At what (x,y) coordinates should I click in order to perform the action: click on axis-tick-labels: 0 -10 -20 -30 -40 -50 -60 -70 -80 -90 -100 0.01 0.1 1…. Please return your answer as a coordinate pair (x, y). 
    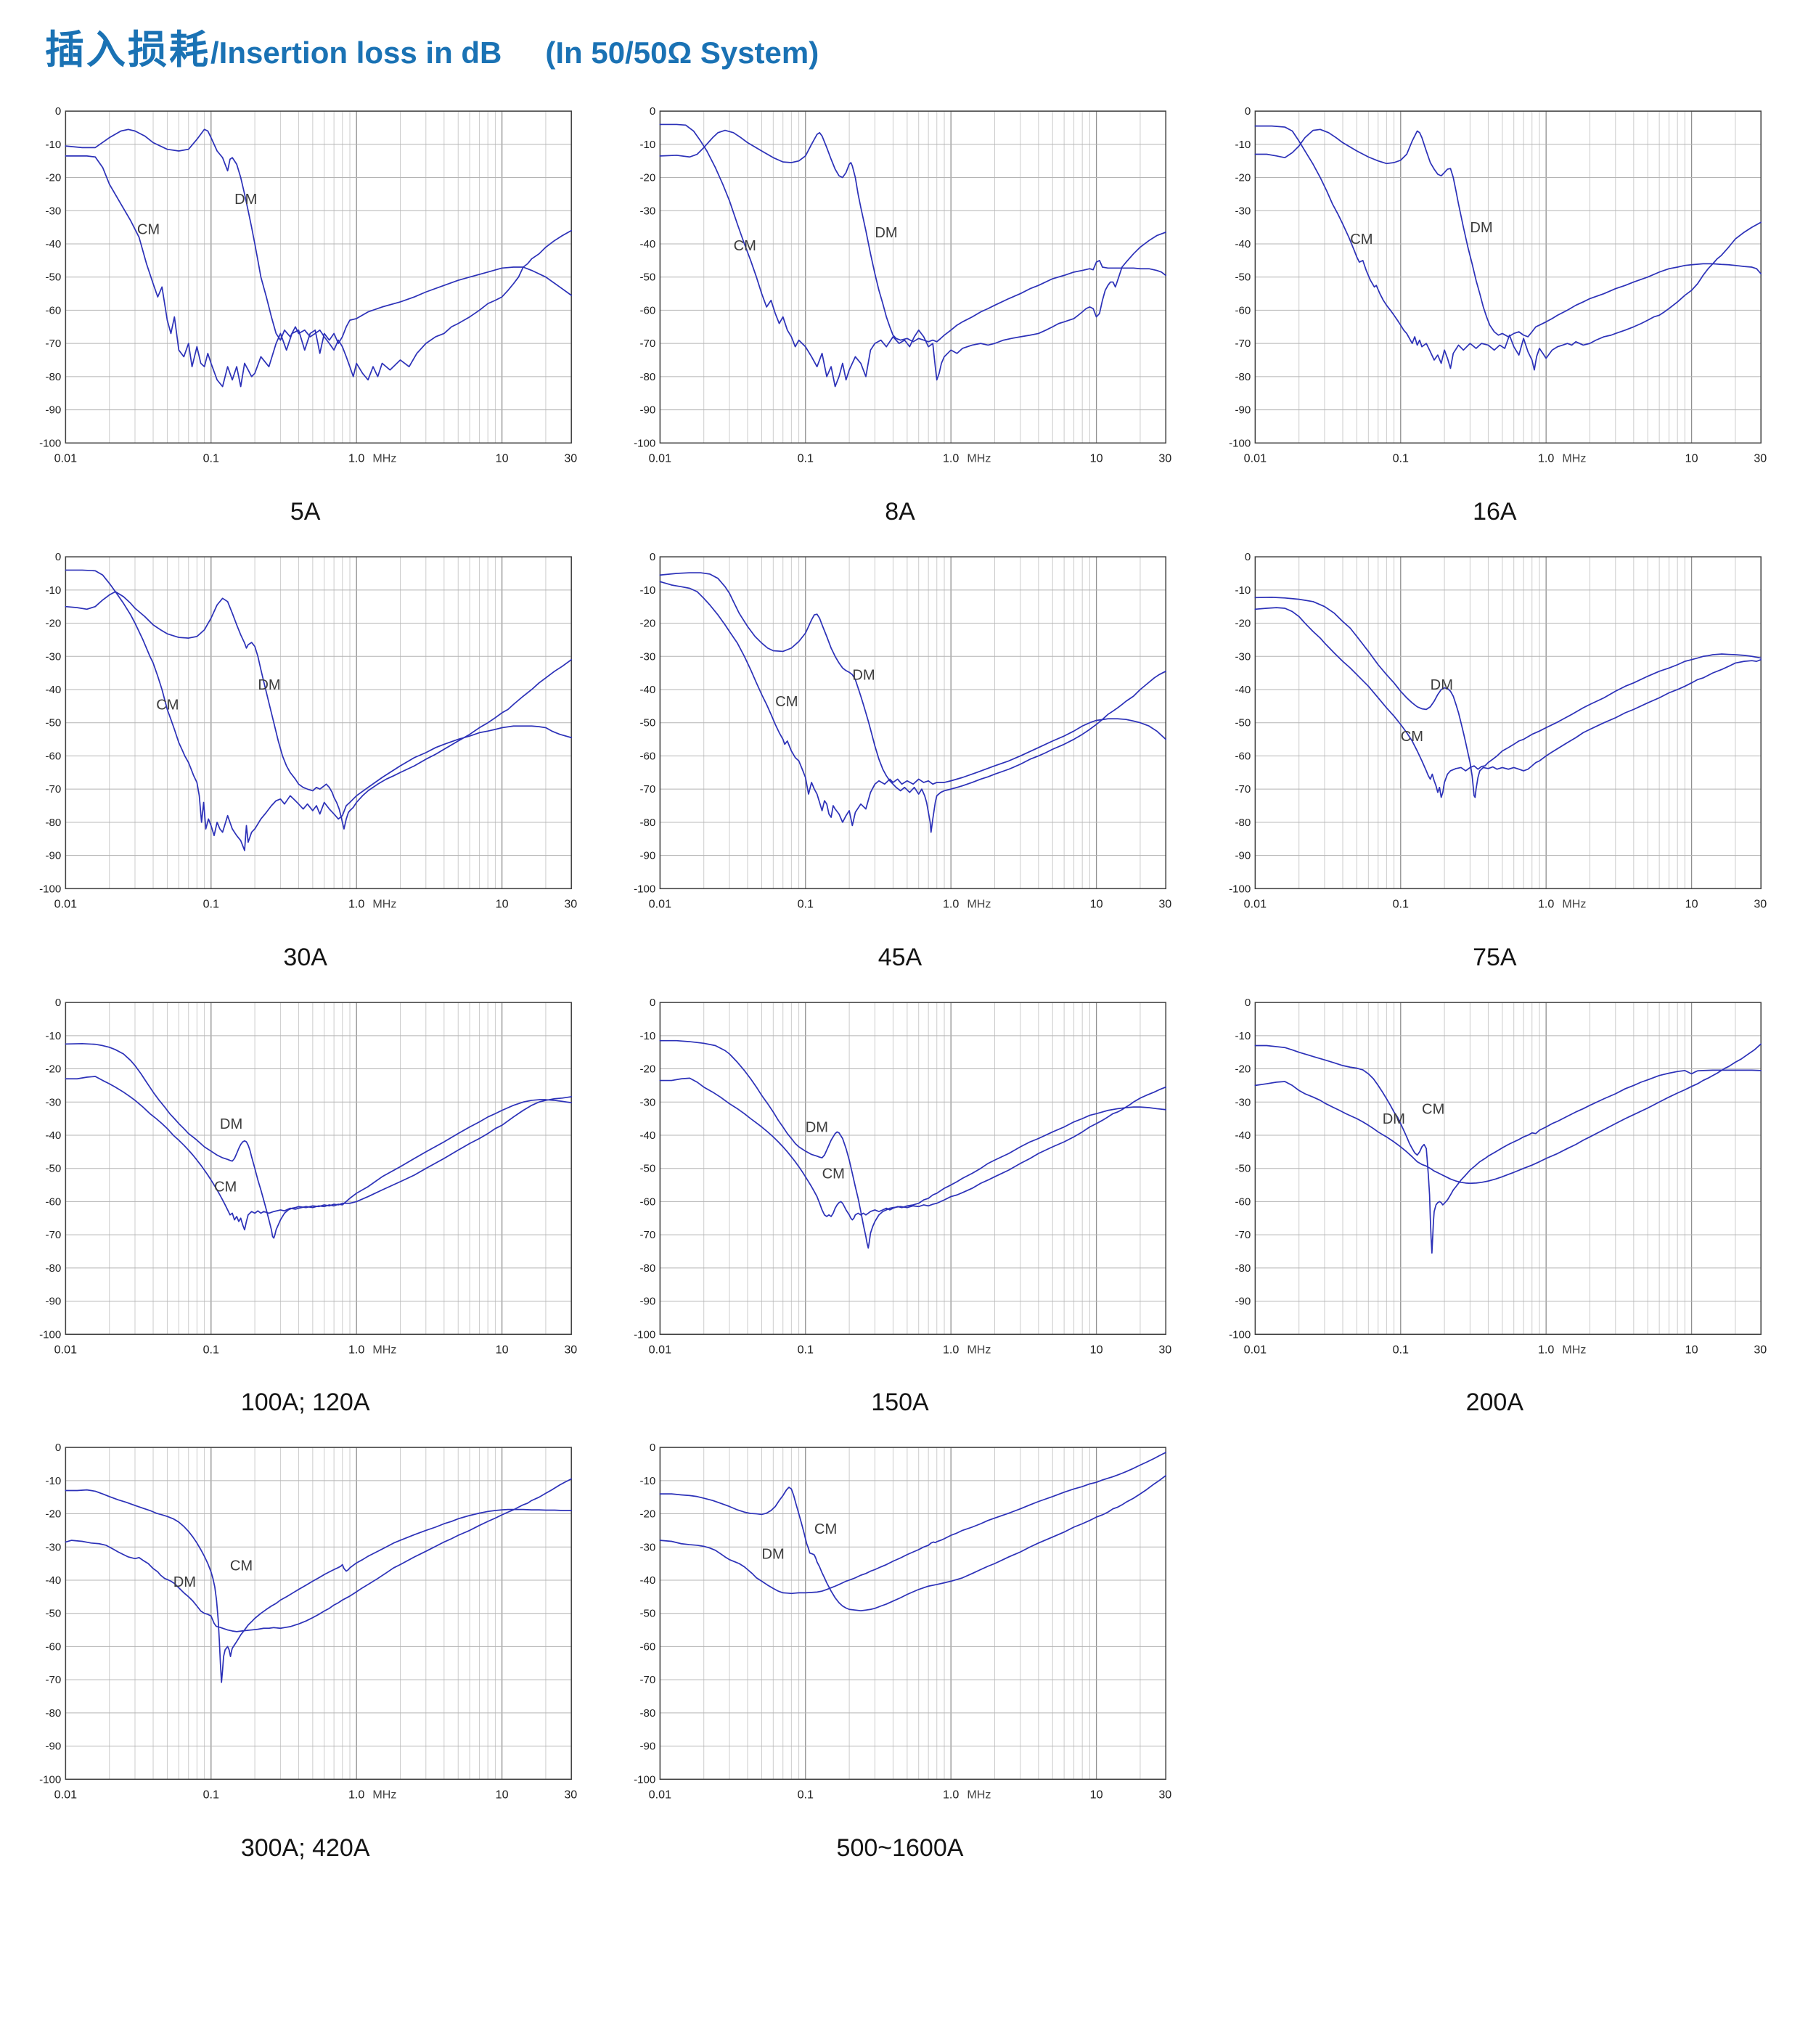
    Looking at the image, I should click on (308, 1176).